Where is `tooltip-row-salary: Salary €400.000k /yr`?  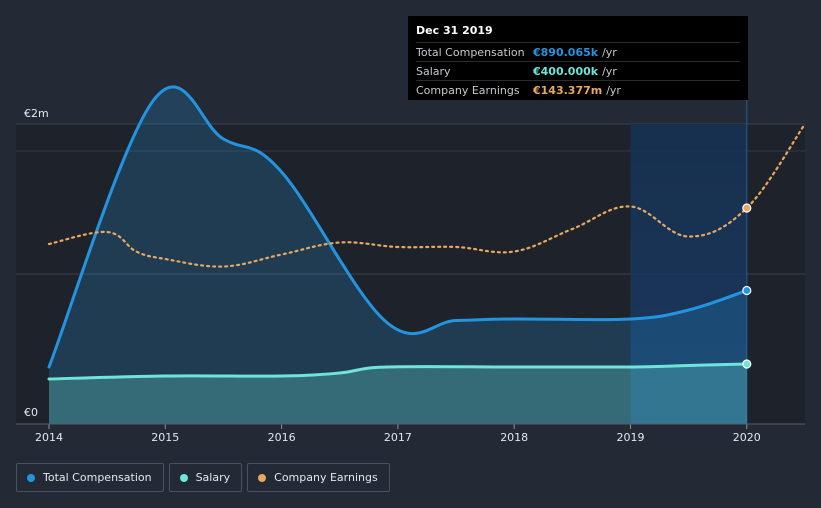 tooltip-row-salary: Salary €400.000k /yr is located at coordinates (578, 70).